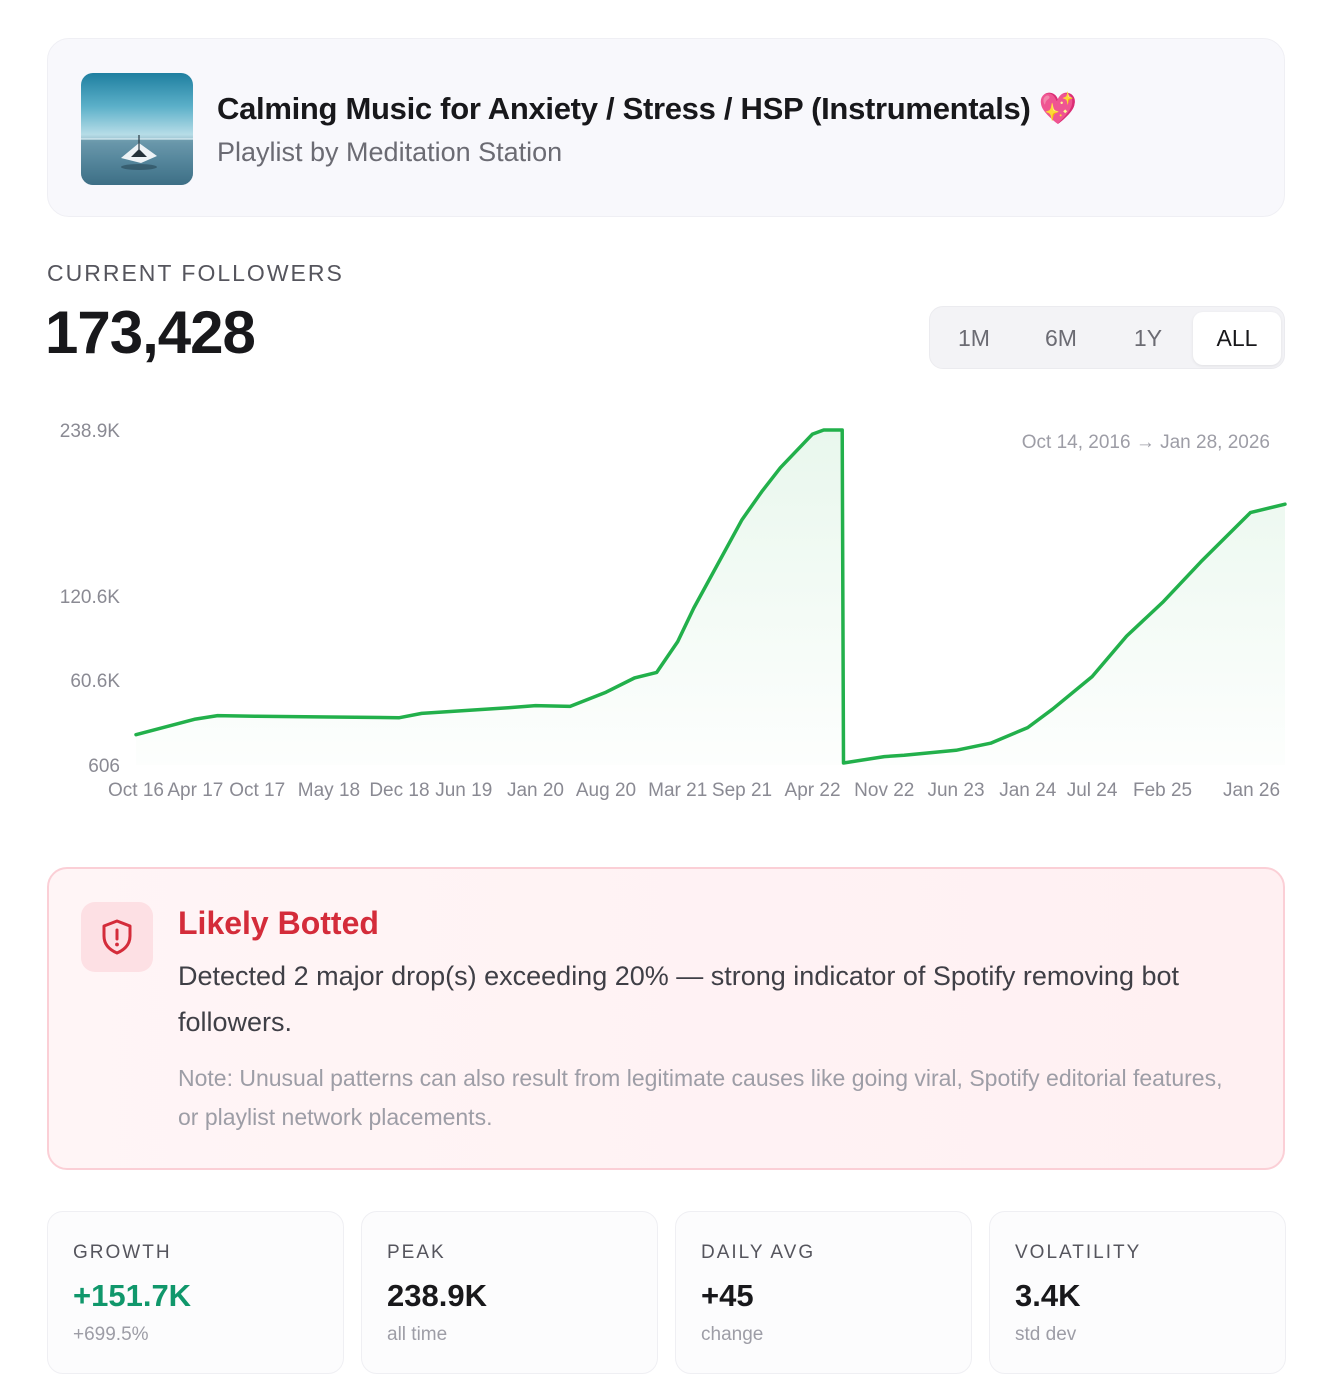 Image resolution: width=1326 pixels, height=1386 pixels. I want to click on y-tick-label: 238.9K, so click(90, 431).